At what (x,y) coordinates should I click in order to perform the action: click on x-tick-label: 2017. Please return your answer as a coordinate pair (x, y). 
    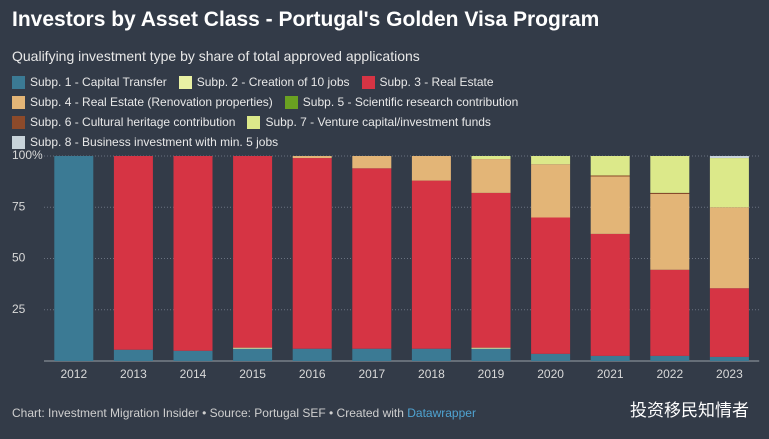
    Looking at the image, I should click on (371, 374).